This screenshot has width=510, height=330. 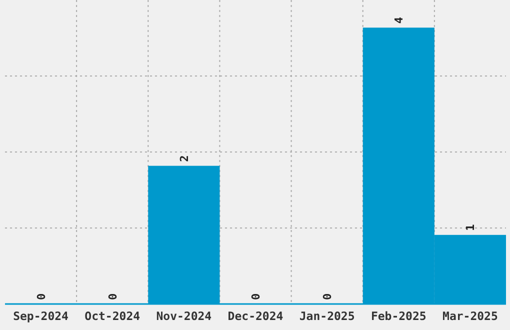 What do you see at coordinates (184, 316) in the screenshot?
I see `x-tick-label: Nov-2024` at bounding box center [184, 316].